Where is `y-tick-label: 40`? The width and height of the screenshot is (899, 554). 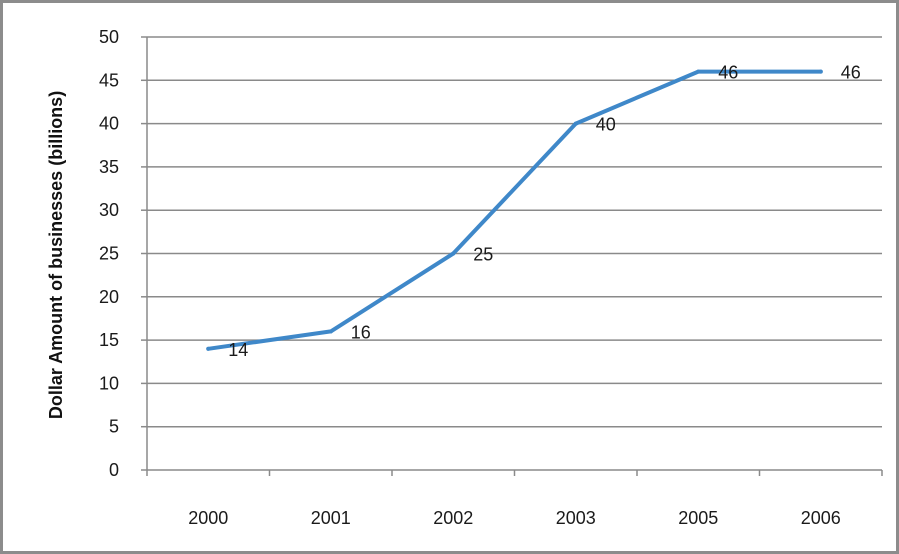
y-tick-label: 40 is located at coordinates (109, 124).